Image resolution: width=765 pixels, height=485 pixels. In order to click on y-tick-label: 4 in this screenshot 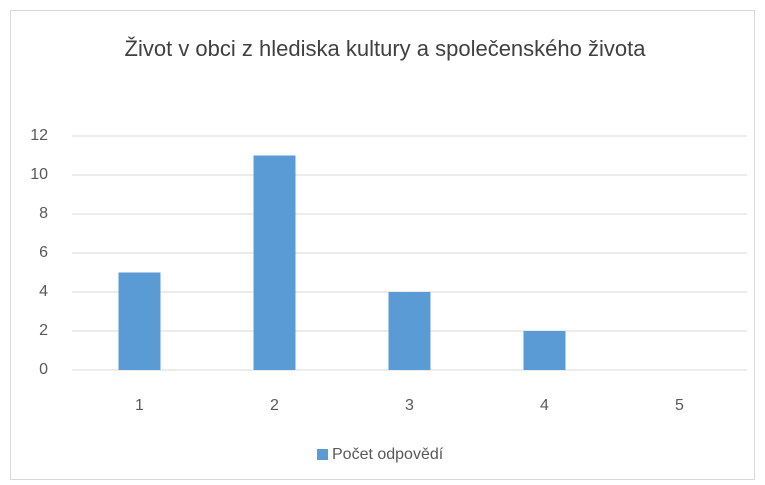, I will do `click(43, 291)`.